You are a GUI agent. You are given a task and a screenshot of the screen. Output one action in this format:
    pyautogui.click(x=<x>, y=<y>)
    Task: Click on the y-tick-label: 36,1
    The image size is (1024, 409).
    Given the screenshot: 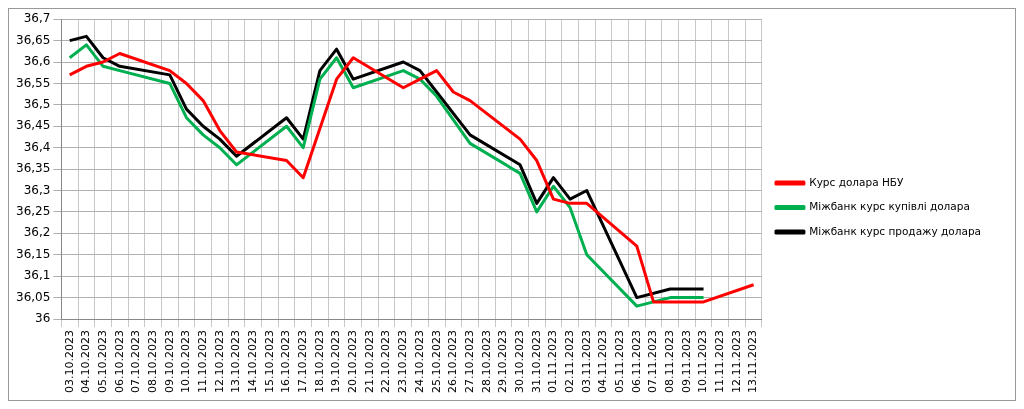 What is the action you would take?
    pyautogui.click(x=37, y=275)
    